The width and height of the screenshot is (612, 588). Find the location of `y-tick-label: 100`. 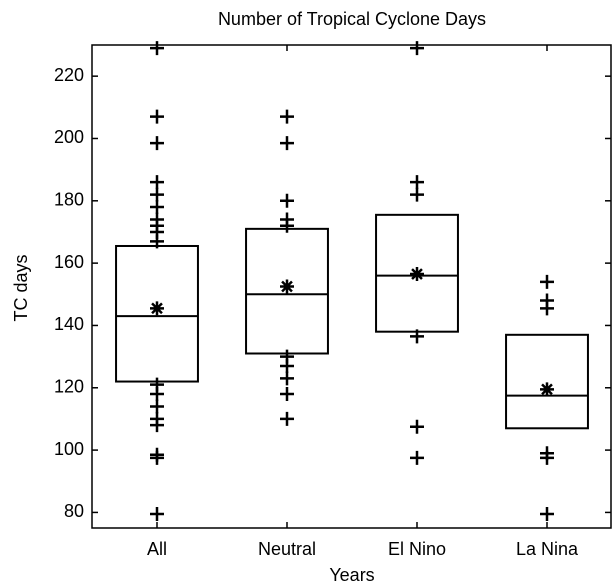

y-tick-label: 100 is located at coordinates (69, 449).